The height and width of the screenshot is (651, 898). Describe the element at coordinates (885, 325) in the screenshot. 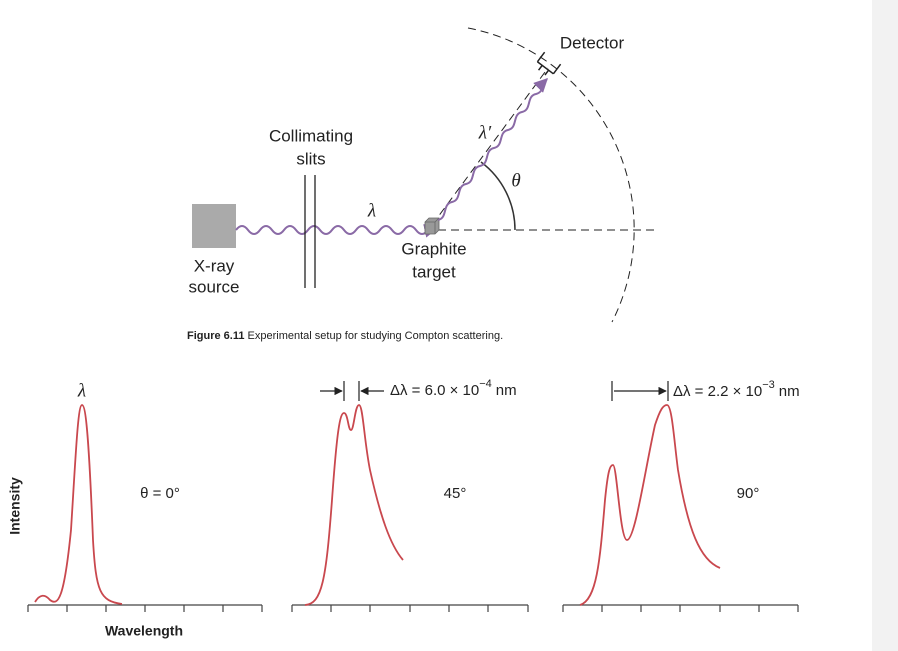

I see `side-panel` at that location.